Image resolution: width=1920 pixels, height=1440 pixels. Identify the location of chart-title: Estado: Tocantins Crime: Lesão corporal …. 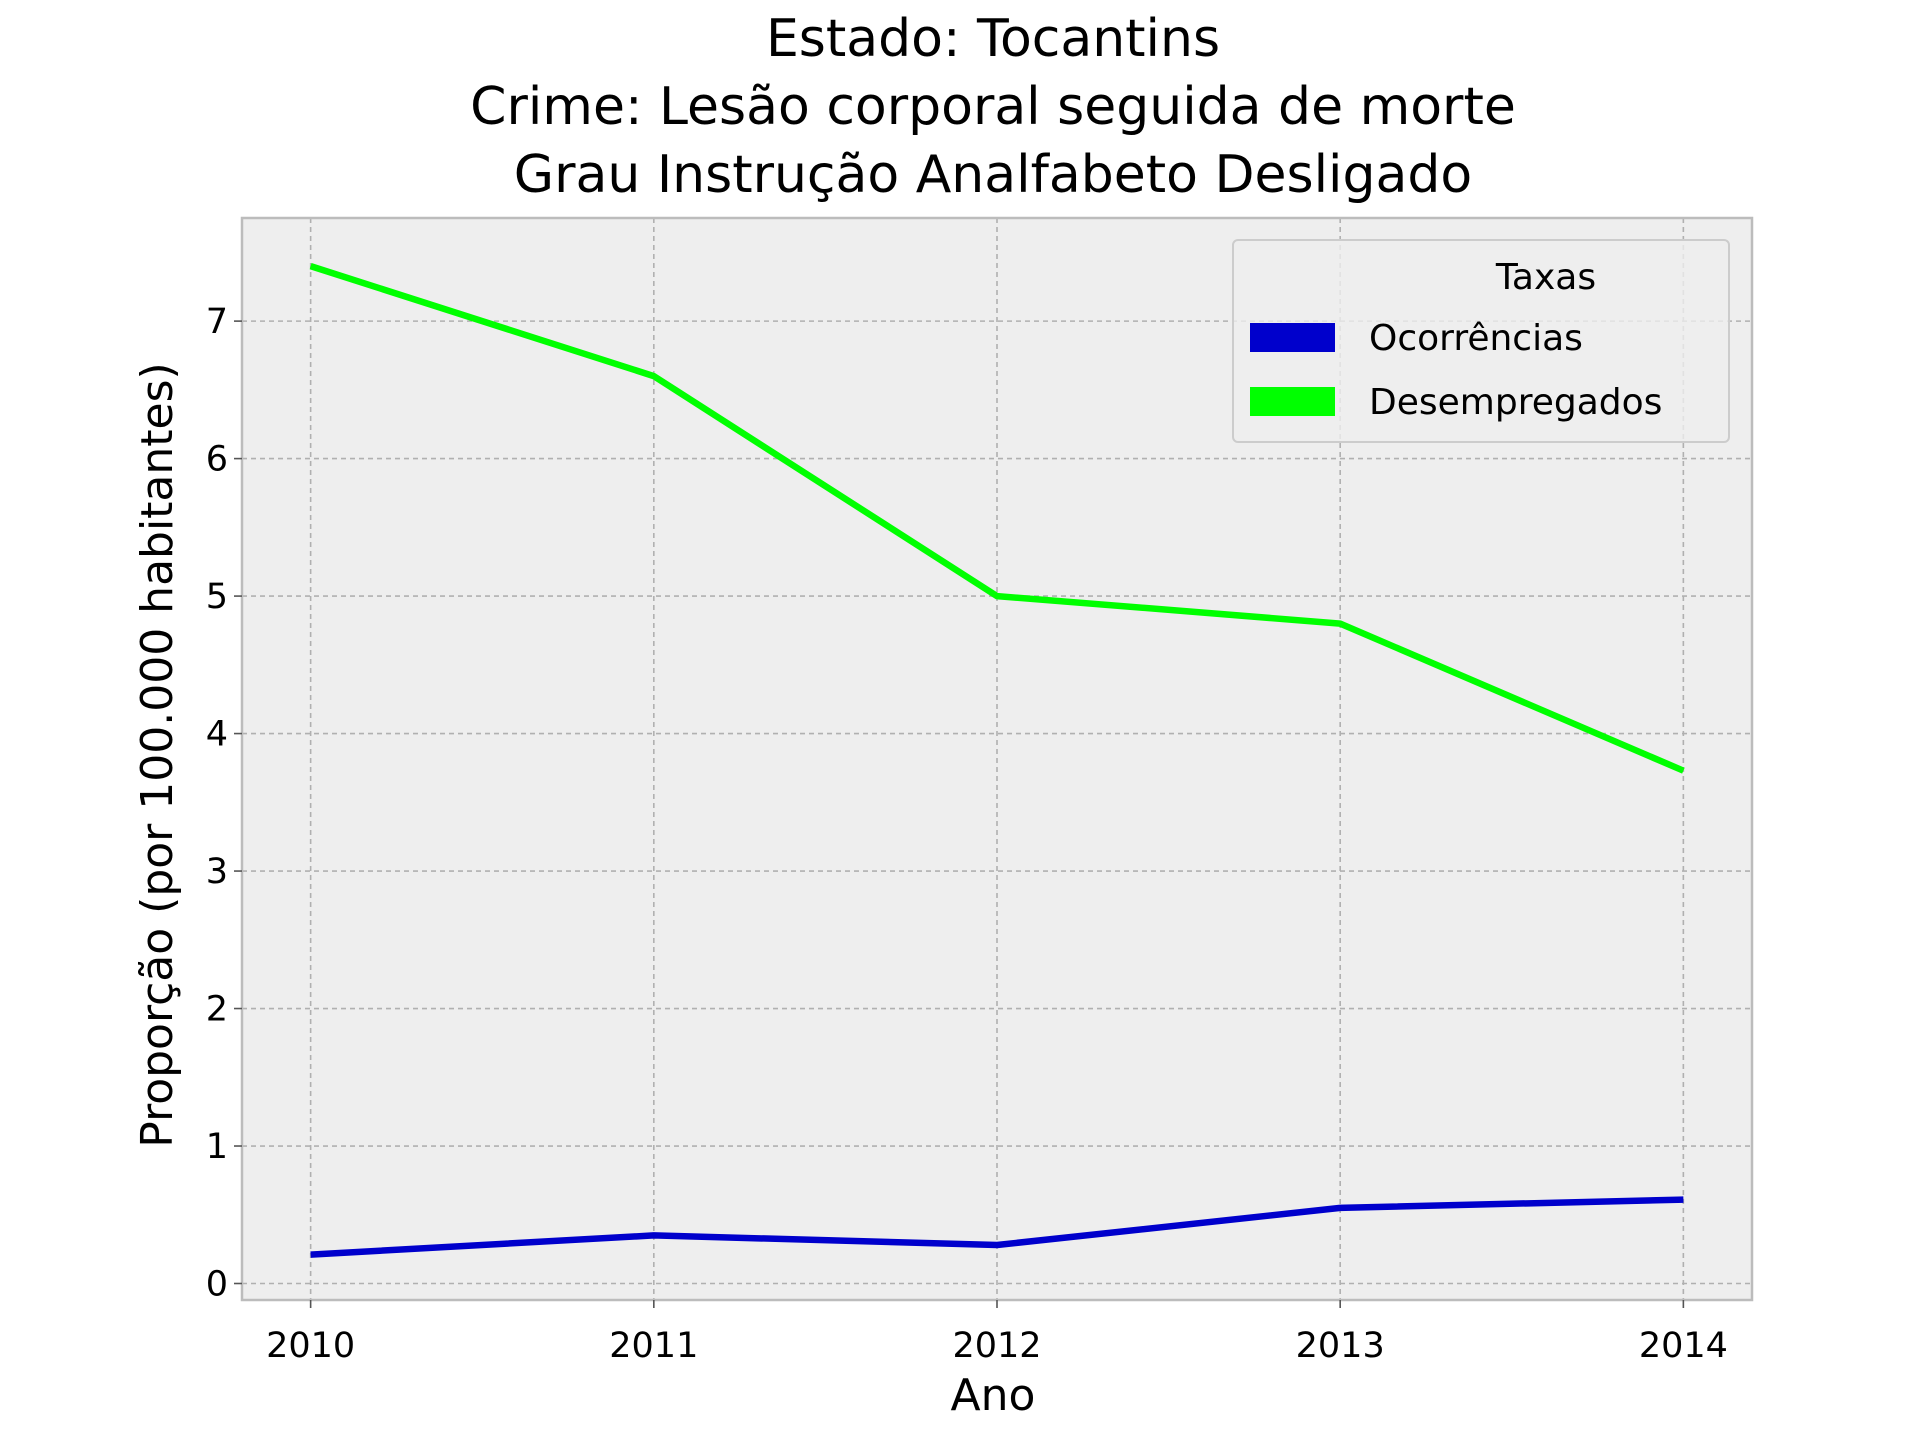
(993, 107).